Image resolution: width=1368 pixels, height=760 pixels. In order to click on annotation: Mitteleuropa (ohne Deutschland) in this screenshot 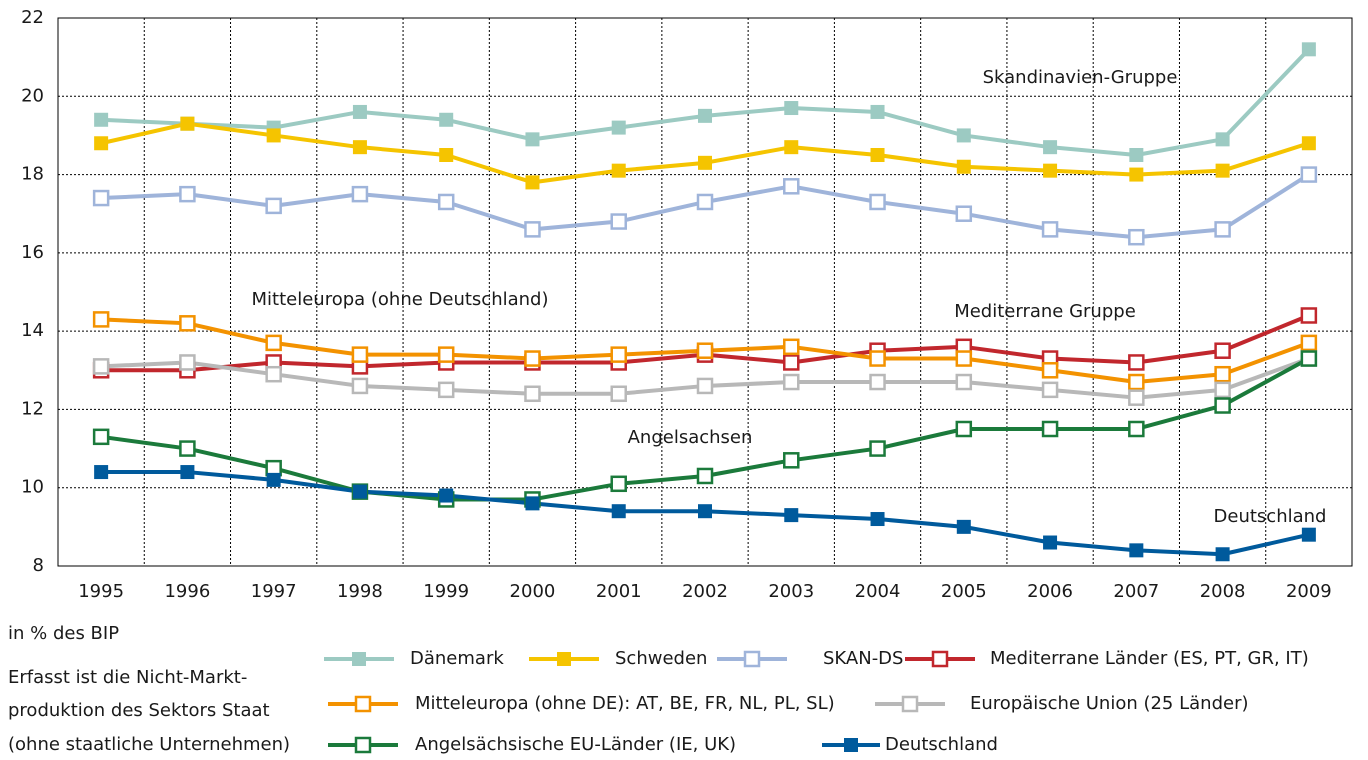, I will do `click(399, 299)`.